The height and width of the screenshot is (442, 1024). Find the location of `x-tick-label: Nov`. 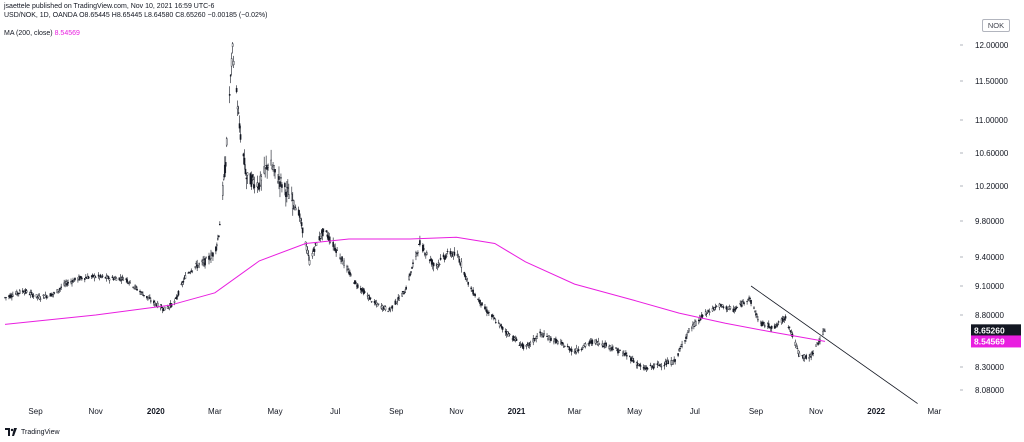

x-tick-label: Nov is located at coordinates (96, 411).